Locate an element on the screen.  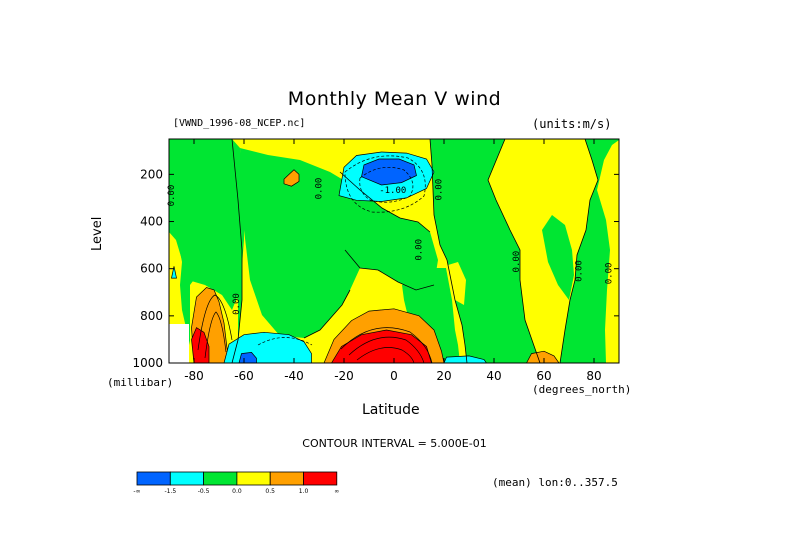
negative-tongue-upper is located at coordinates (339, 243).